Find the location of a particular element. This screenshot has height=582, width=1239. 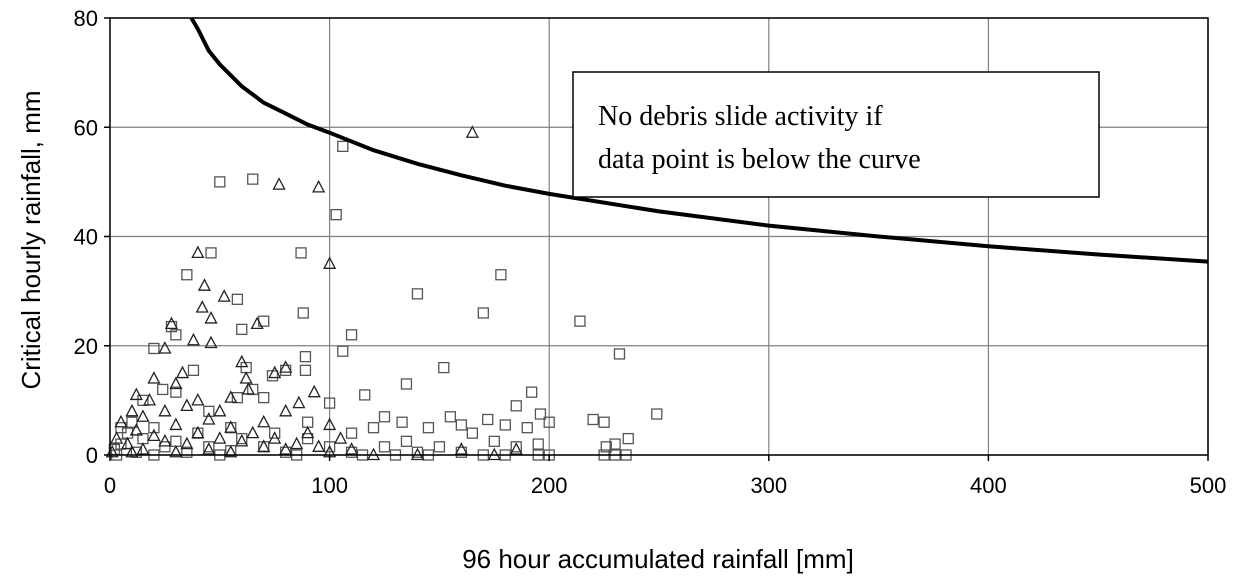

annotation-line-2: data point is below the curve is located at coordinates (759, 159).